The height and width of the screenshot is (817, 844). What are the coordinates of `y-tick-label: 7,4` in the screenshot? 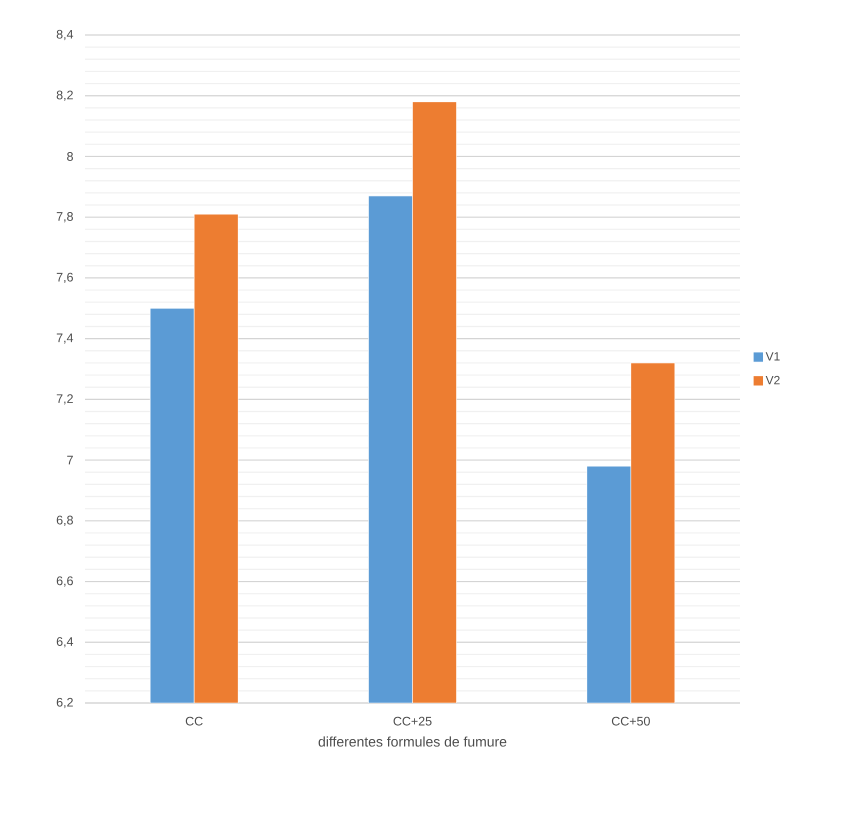 It's located at (65, 339).